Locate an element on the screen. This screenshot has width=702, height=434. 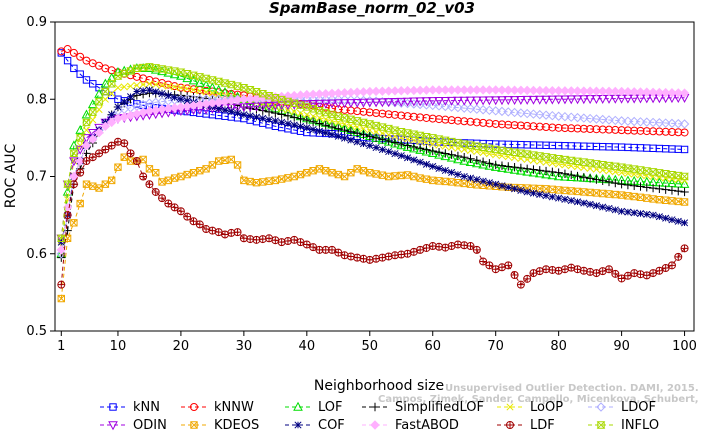
x-tick-label: 80 is located at coordinates (558, 346).